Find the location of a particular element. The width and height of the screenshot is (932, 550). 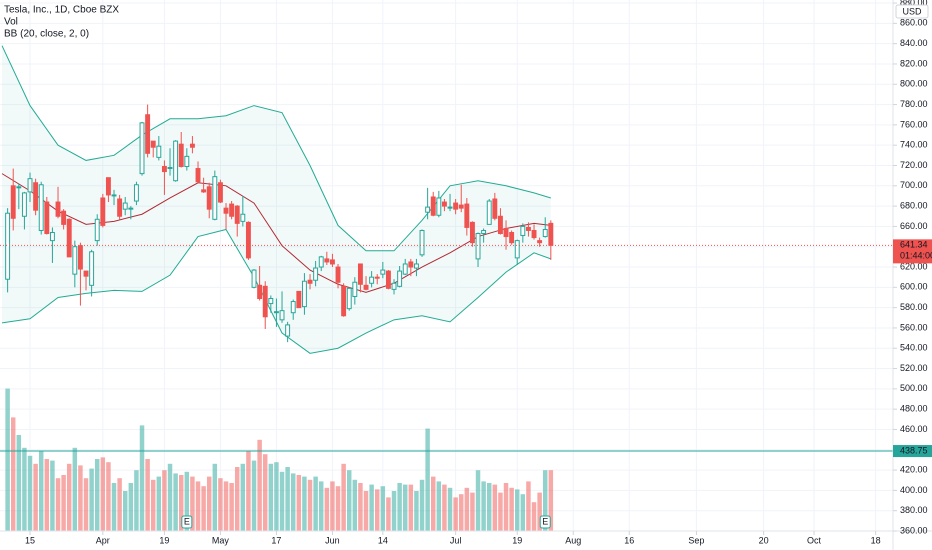

currency-box is located at coordinates (912, 11).